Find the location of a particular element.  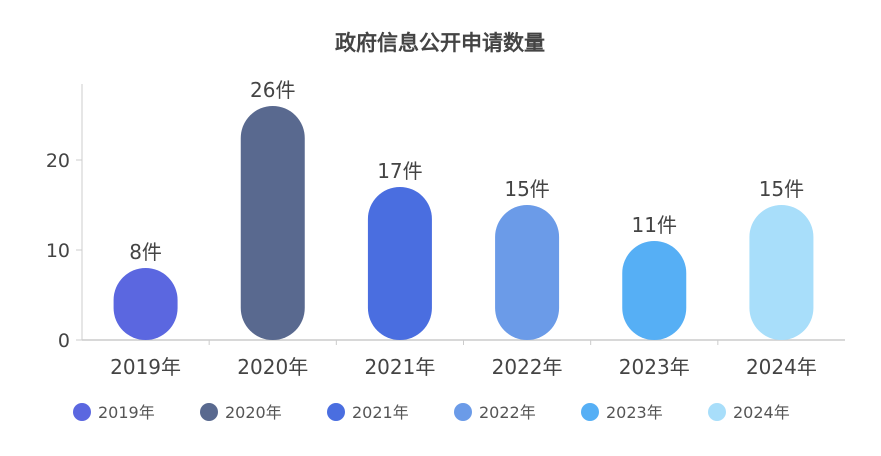

legend-item-2020年: 2020年 is located at coordinates (241, 412).